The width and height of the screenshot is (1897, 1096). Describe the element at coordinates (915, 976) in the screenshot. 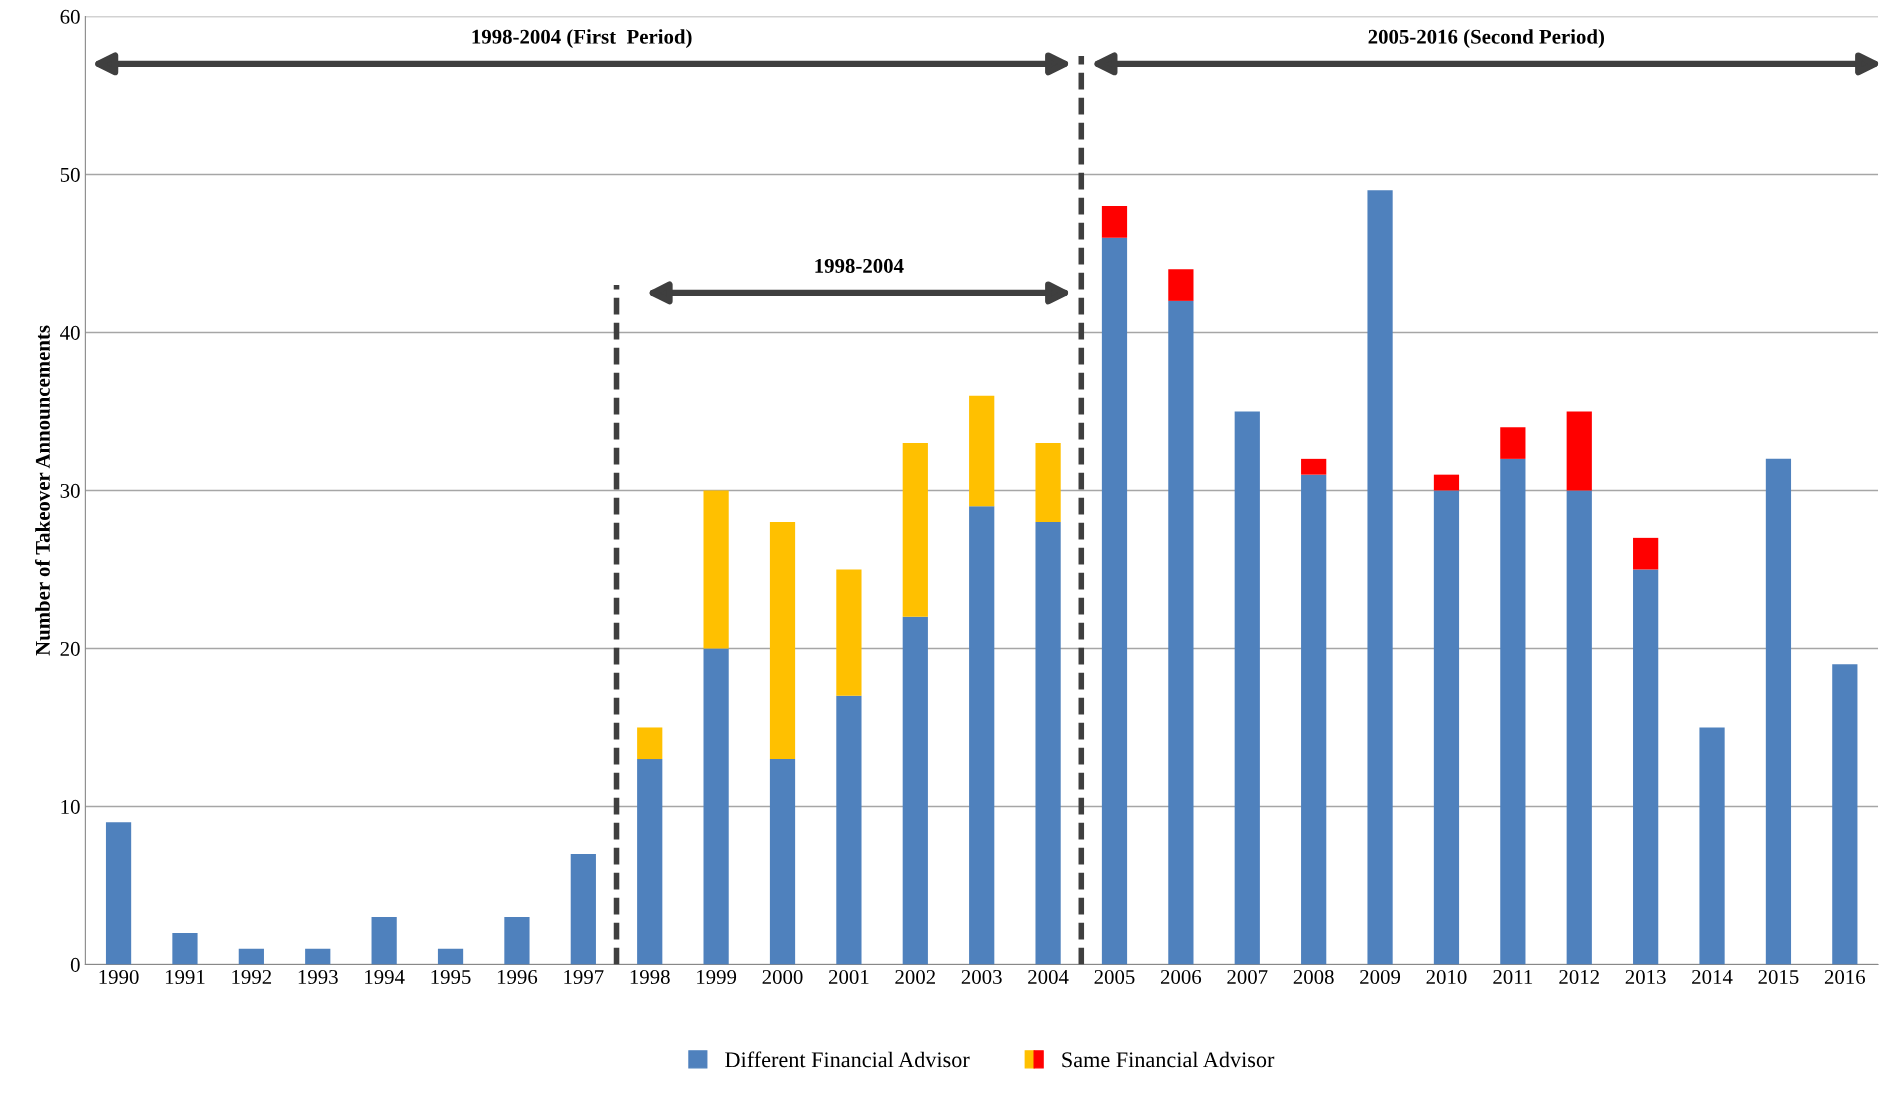

I see `x-tick-label: 2002` at that location.